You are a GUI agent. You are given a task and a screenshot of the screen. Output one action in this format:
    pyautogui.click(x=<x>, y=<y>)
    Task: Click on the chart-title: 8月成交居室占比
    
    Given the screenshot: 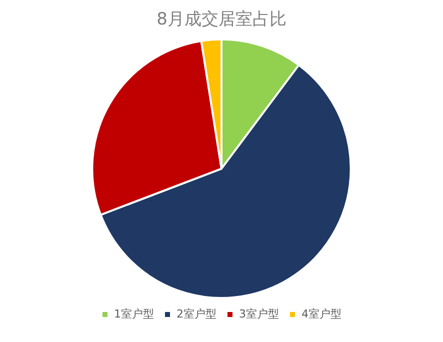 What is the action you would take?
    pyautogui.click(x=221, y=20)
    